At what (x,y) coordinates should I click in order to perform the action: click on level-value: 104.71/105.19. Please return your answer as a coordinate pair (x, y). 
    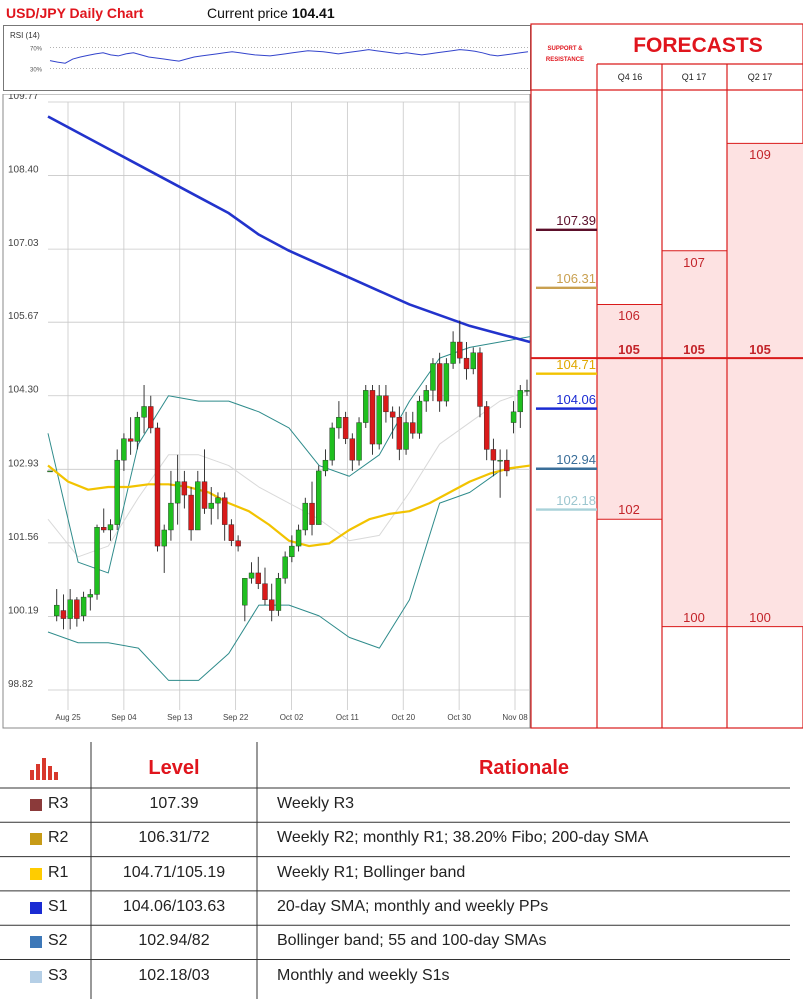
    Looking at the image, I should click on (174, 872).